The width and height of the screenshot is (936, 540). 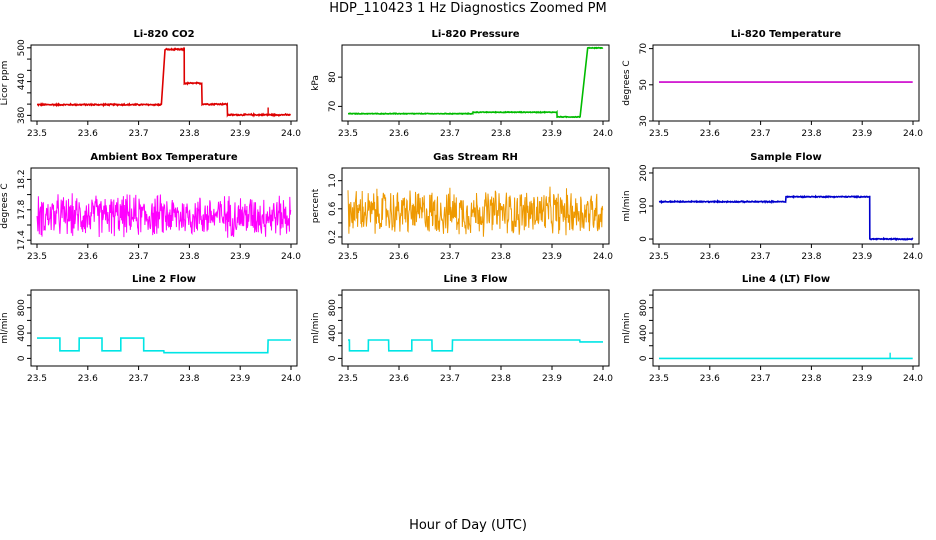 I want to click on x-tick-label-7-5: 24.0, so click(x=603, y=379).